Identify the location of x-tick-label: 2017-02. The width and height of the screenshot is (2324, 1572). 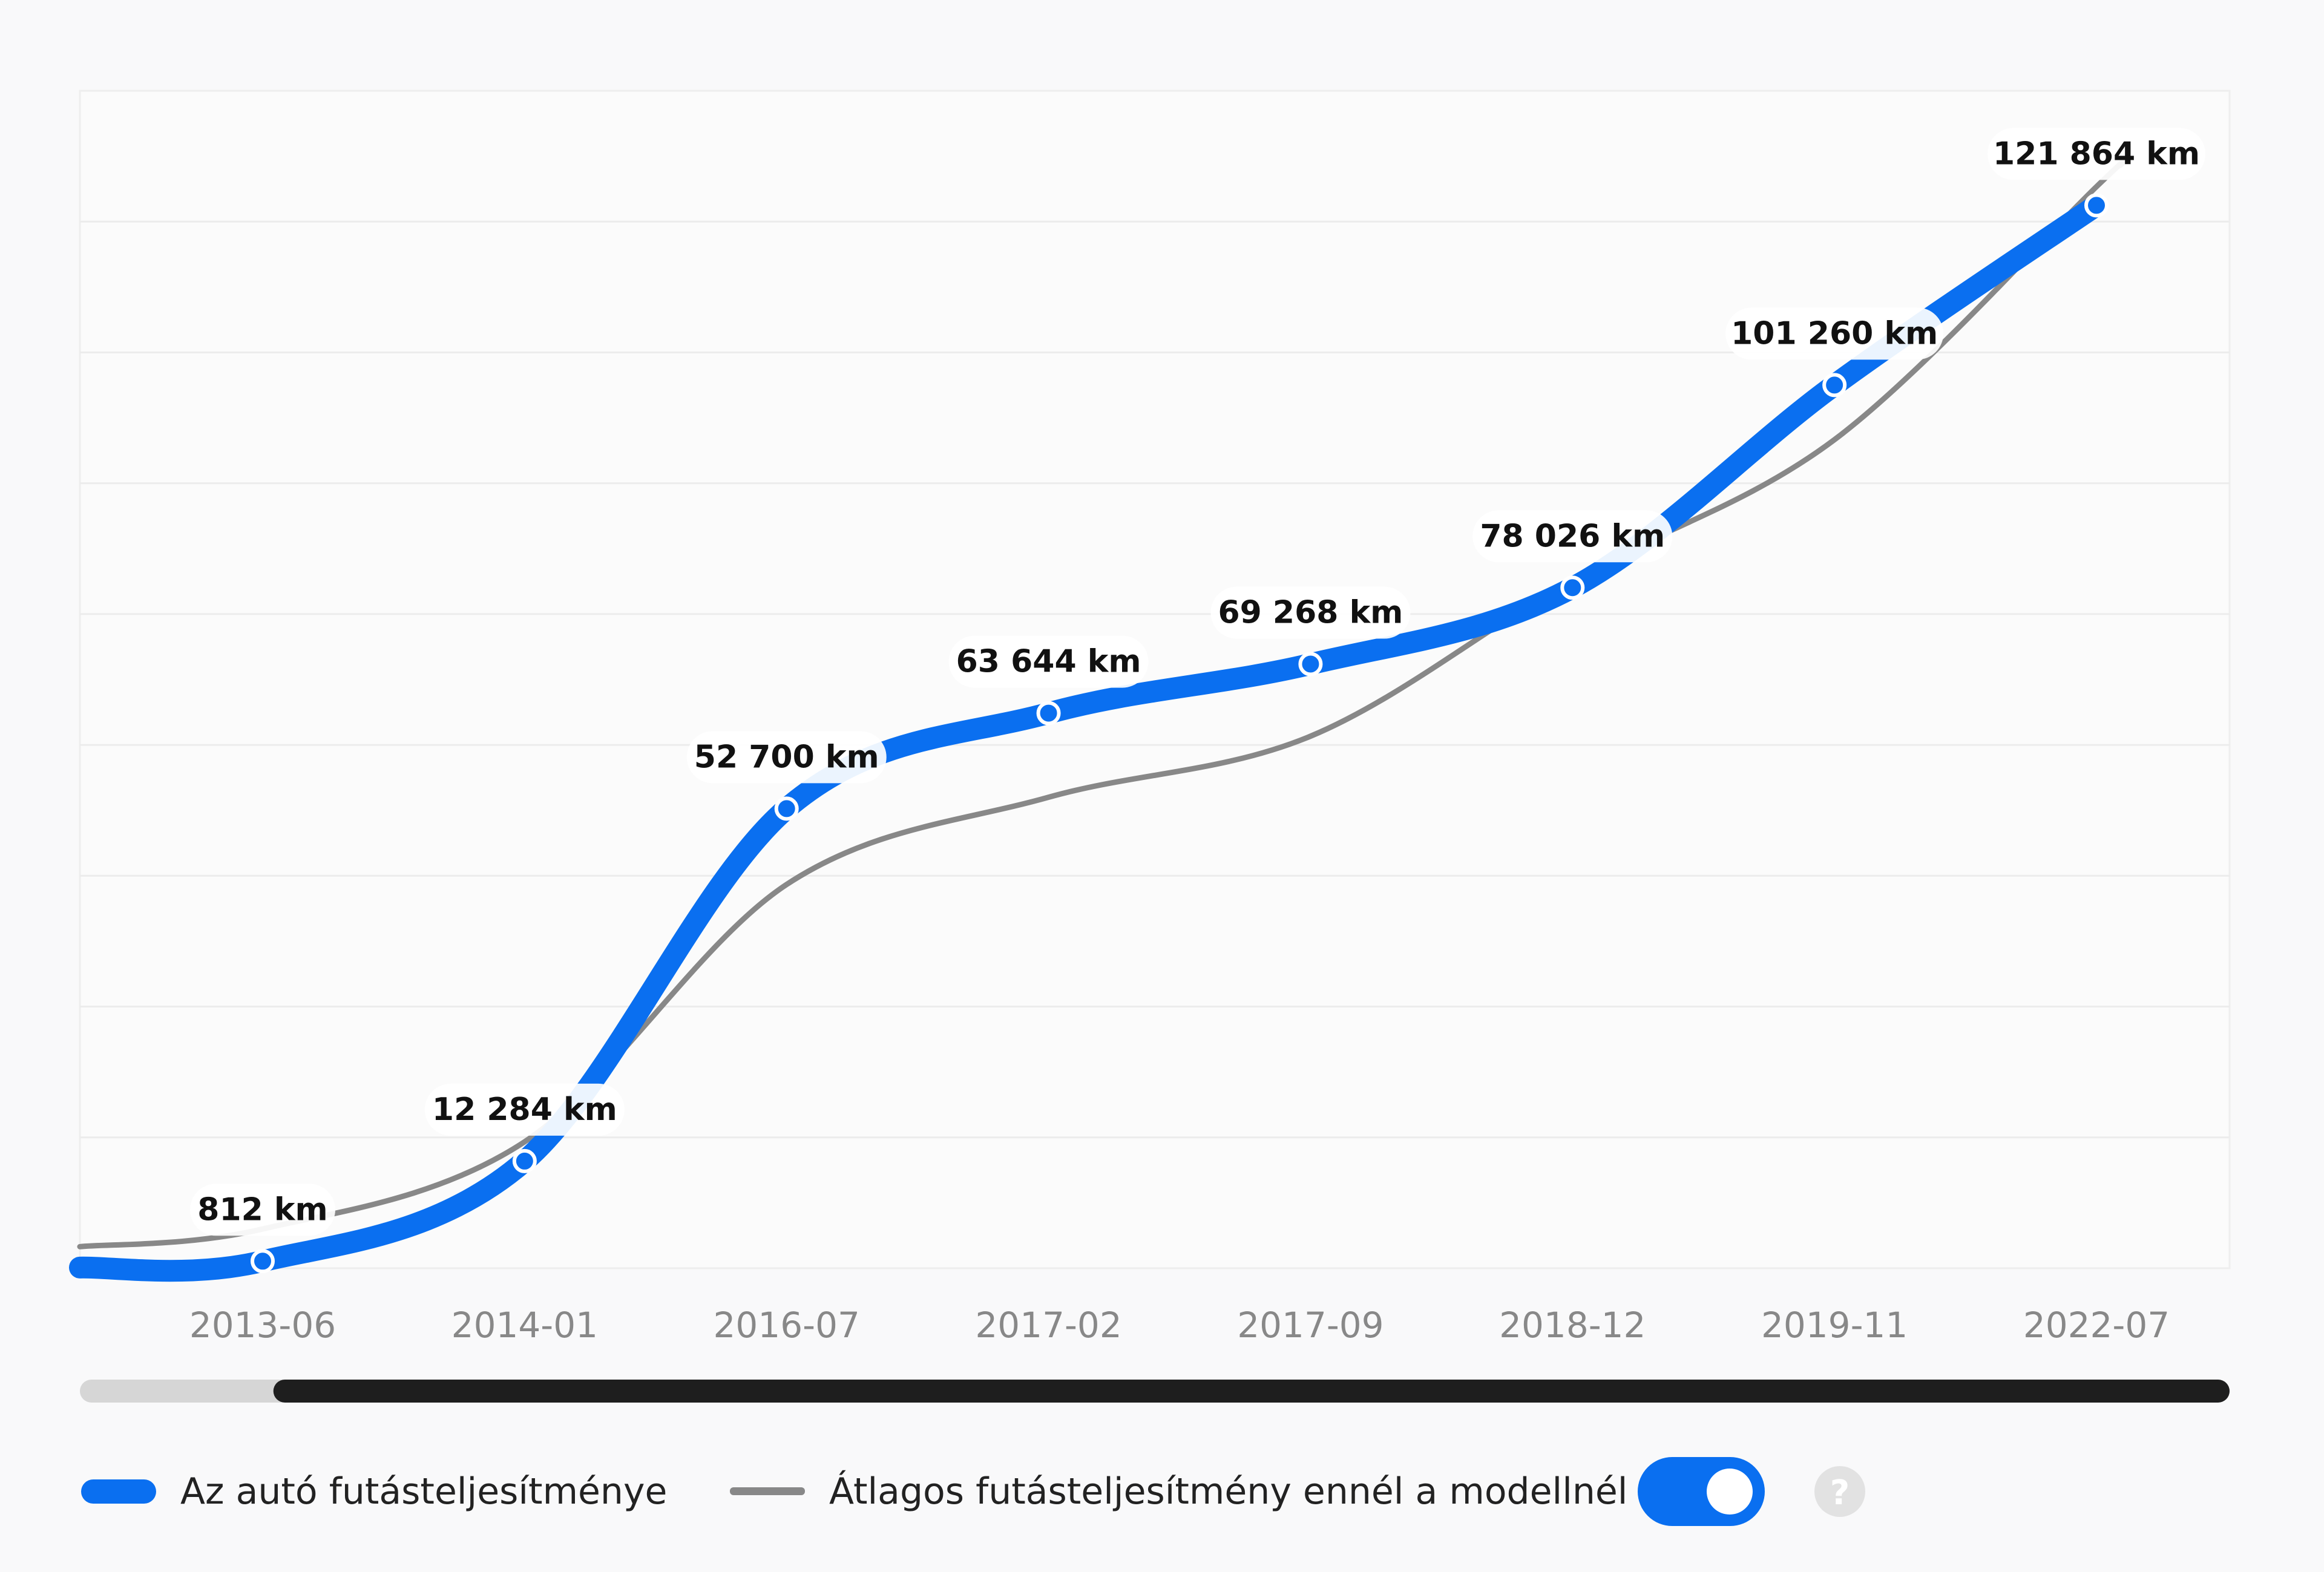
(1048, 1326).